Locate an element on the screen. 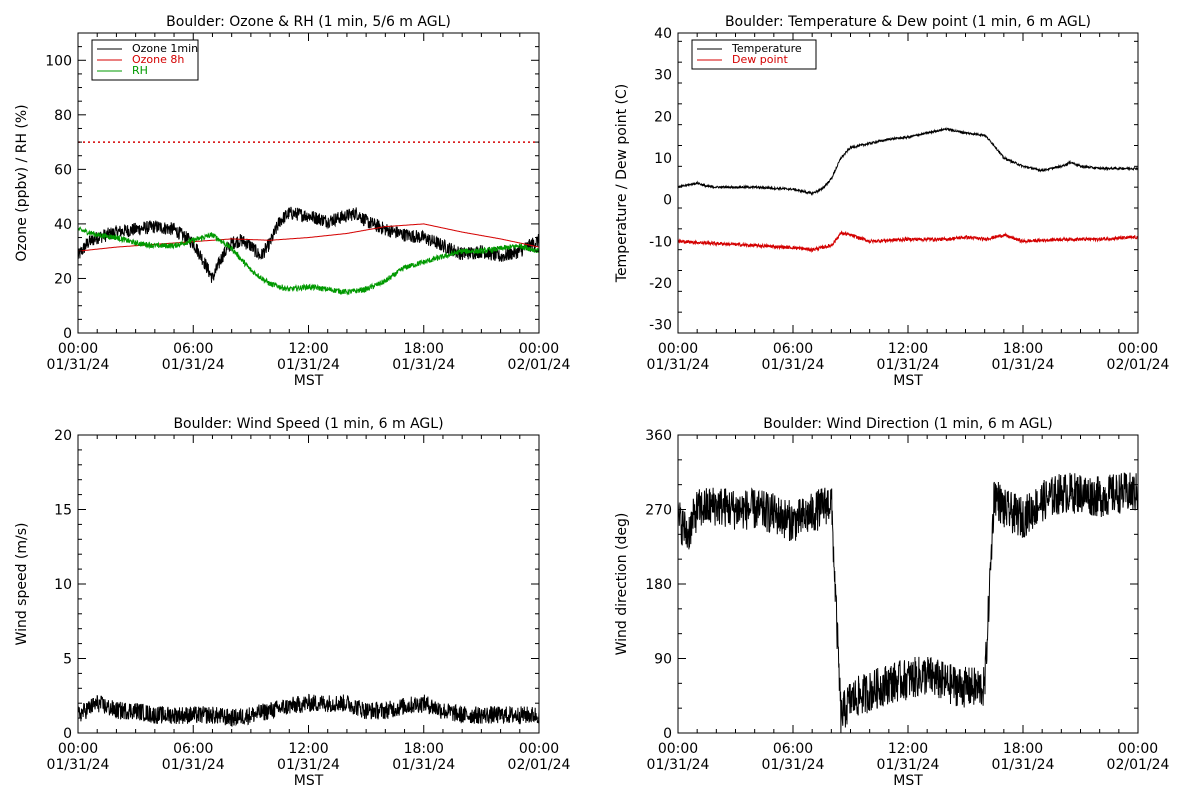  y-axis-label: Wind speed (m/s) is located at coordinates (22, 584).